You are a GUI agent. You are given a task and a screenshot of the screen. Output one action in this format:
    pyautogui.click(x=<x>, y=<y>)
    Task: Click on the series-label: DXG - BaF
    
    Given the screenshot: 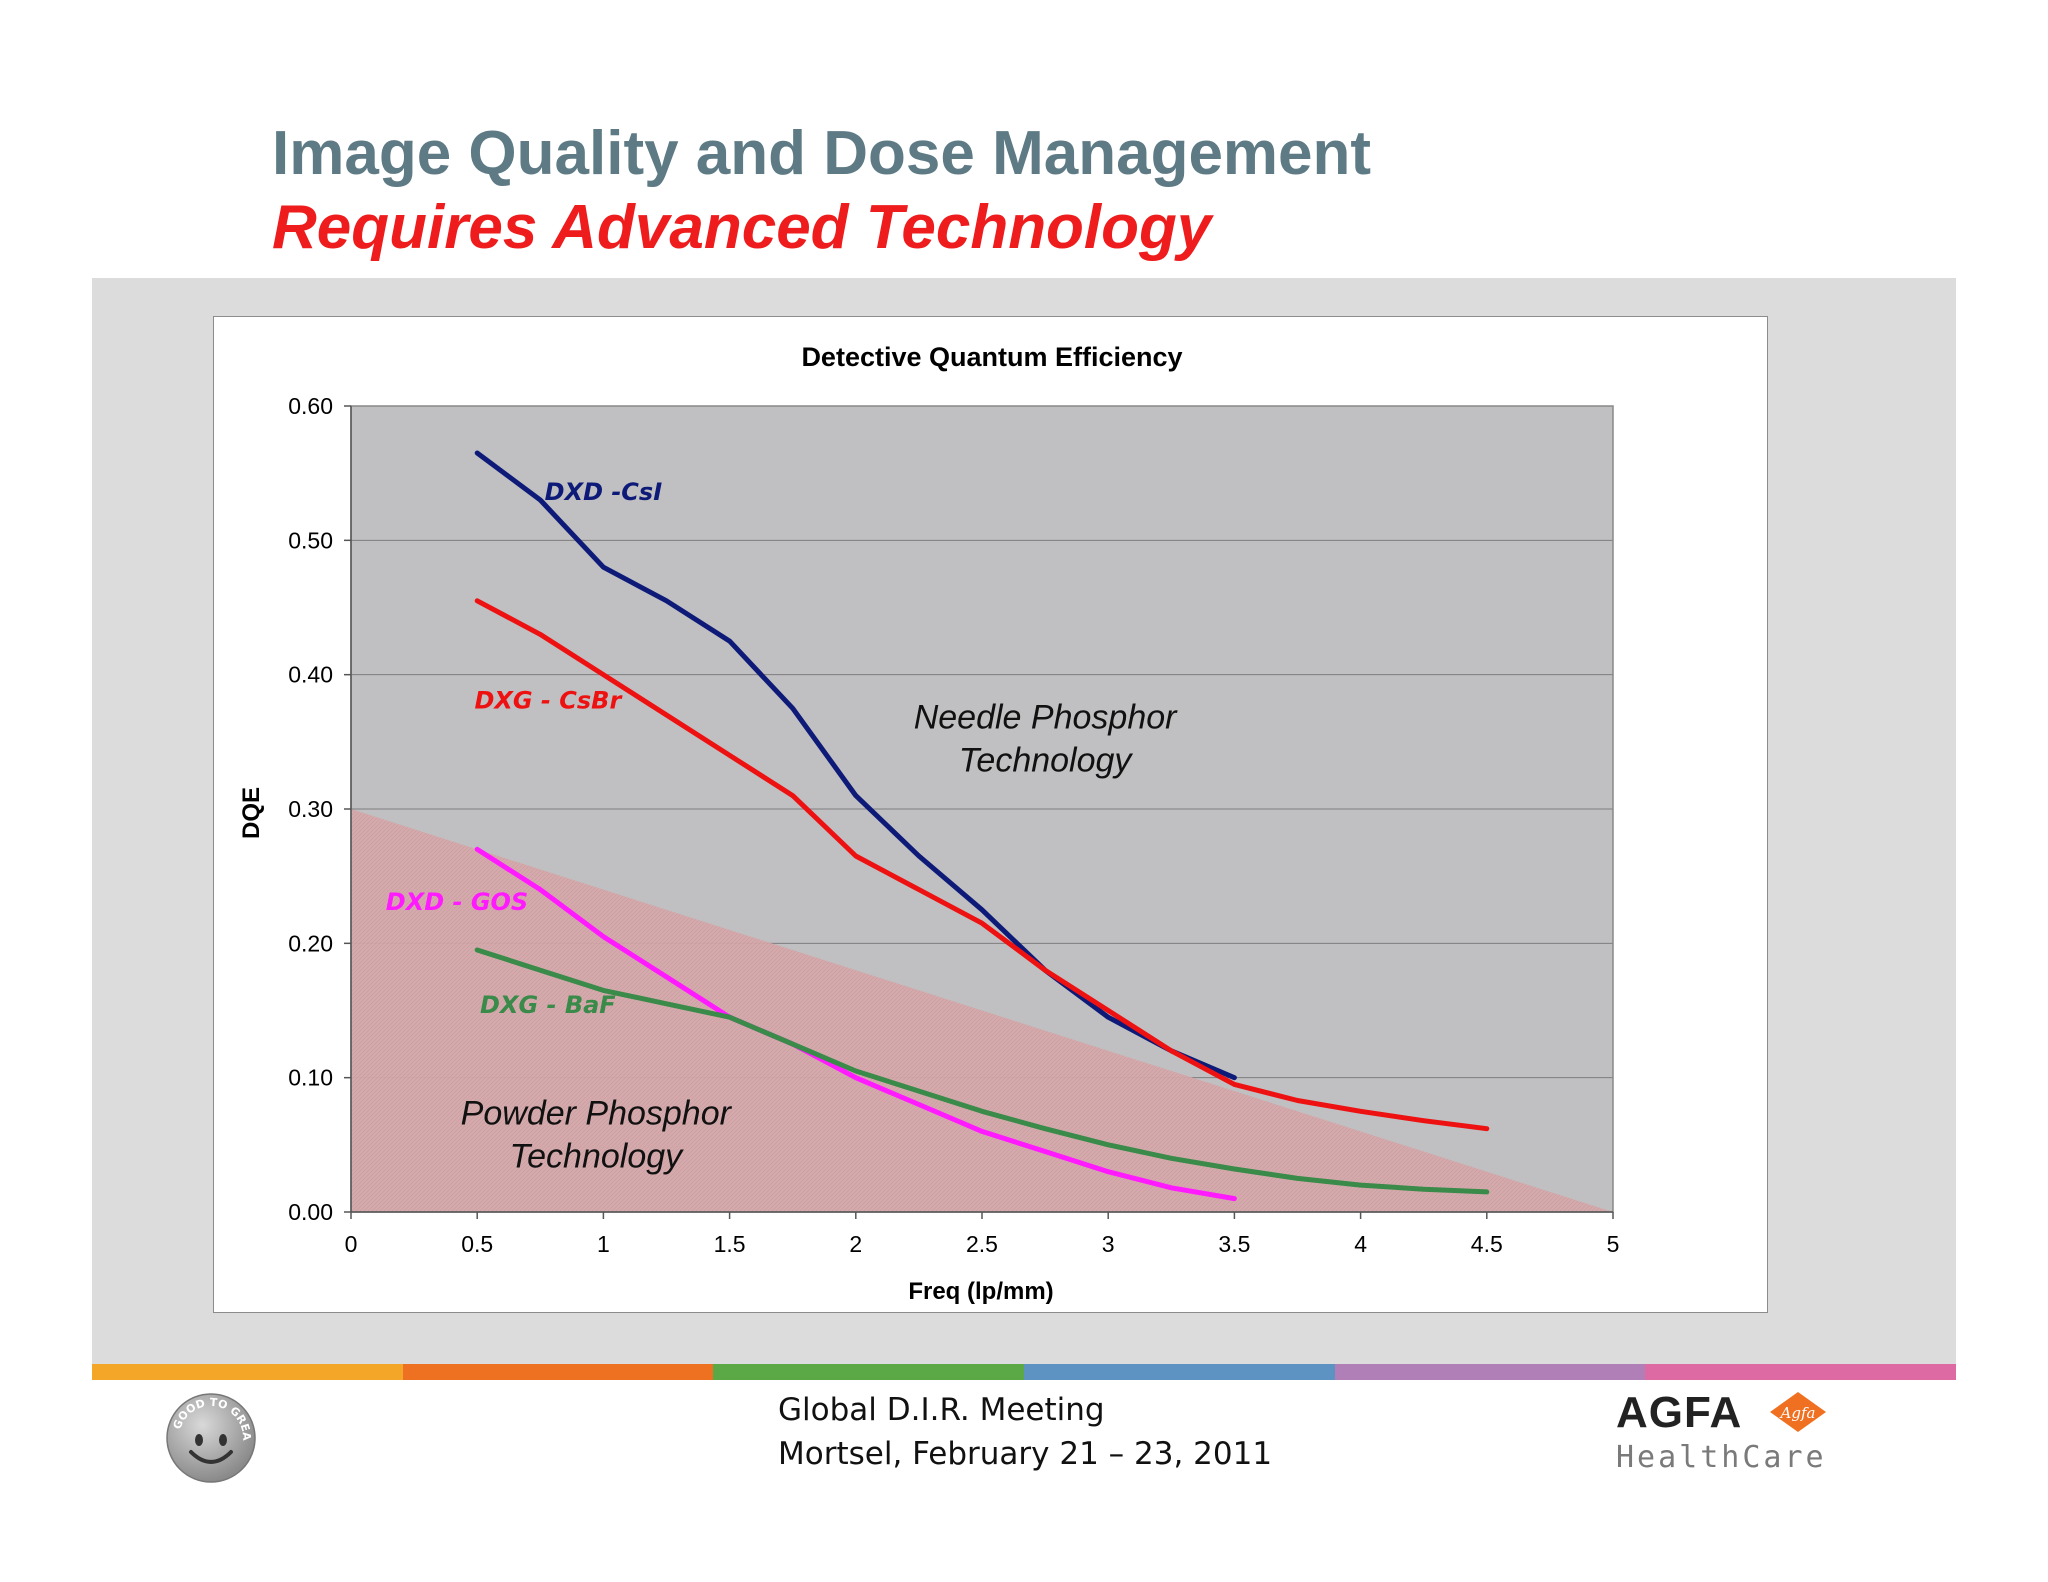 What is the action you would take?
    pyautogui.click(x=548, y=1005)
    